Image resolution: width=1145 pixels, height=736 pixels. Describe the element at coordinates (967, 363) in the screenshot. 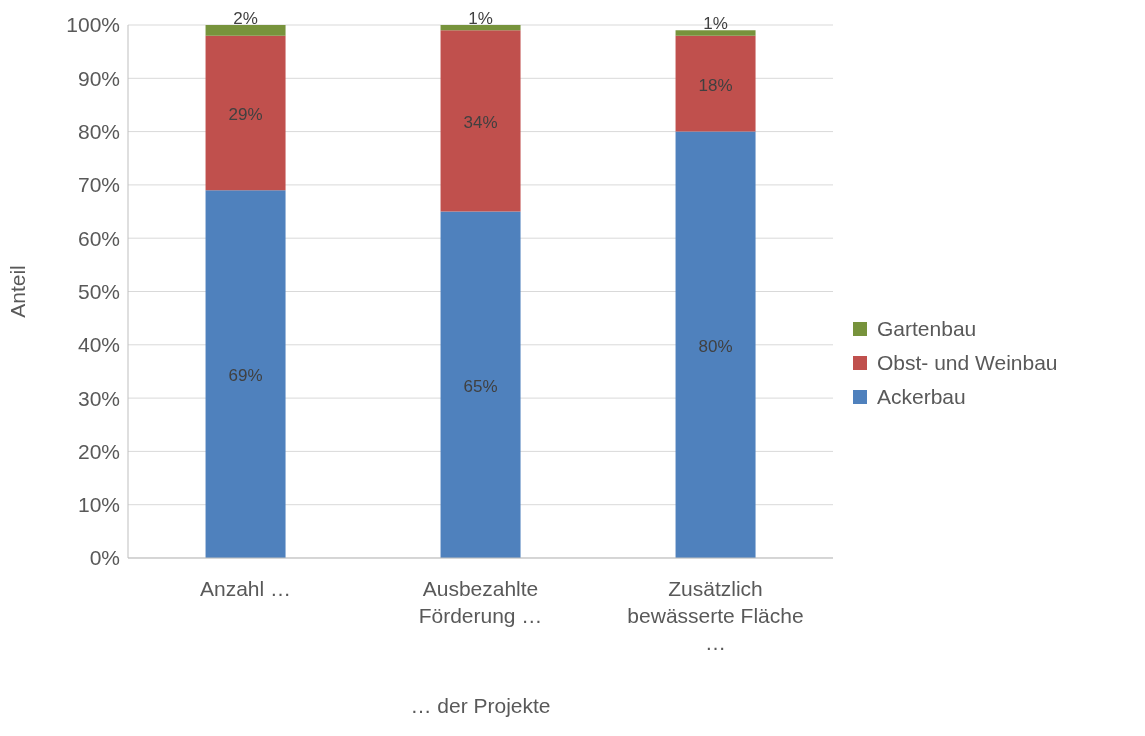

I see `legend-label: Obst- und Weinbau` at that location.